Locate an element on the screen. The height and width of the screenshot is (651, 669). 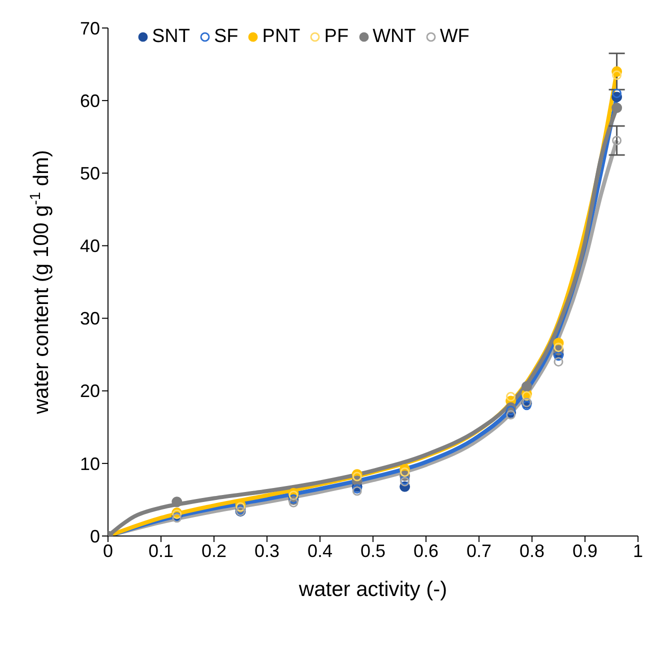
x-tick-label: 0.9 is located at coordinates (585, 550).